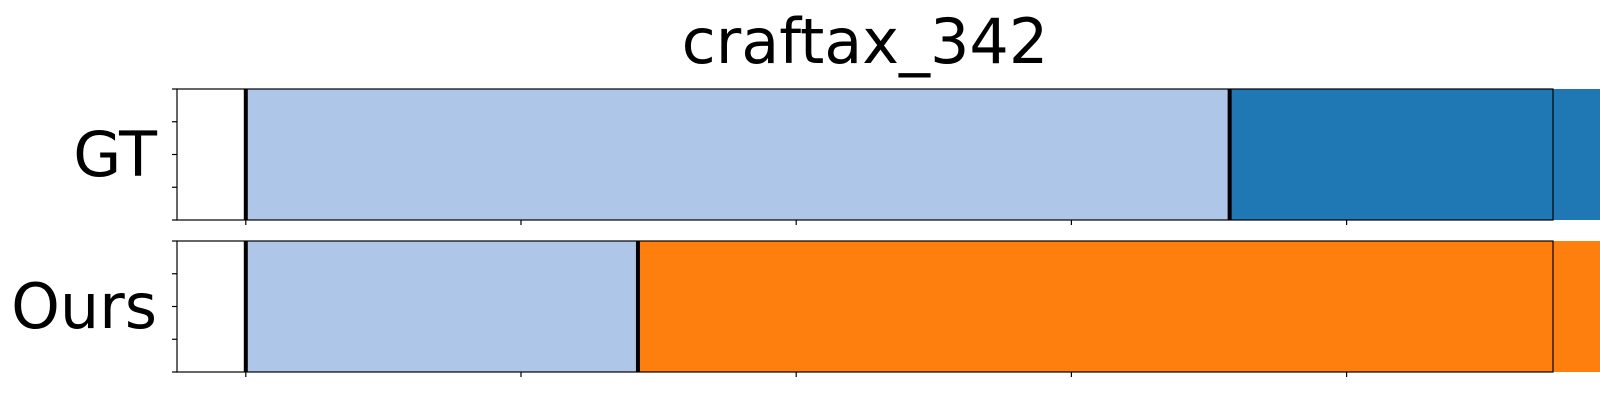  I want to click on row-label: Ours, so click(84, 306).